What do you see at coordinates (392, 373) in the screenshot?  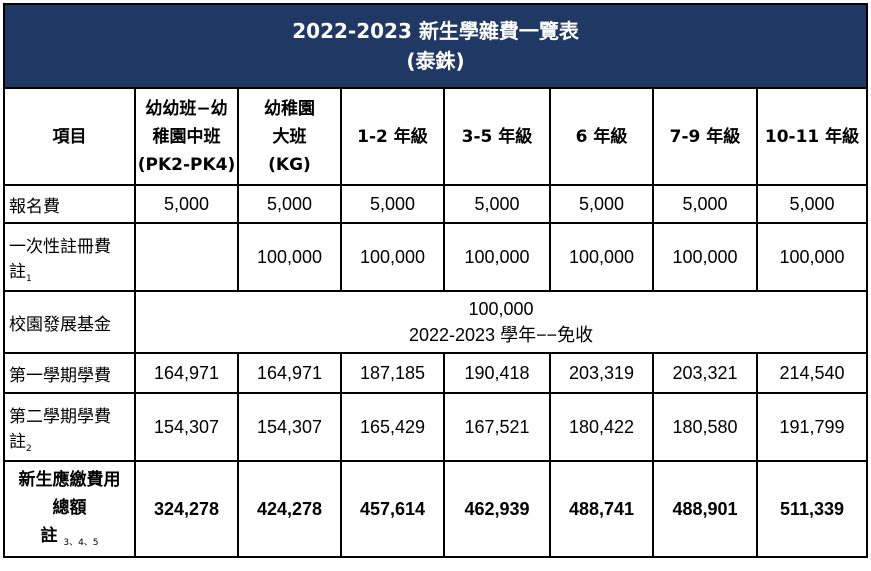 I see `cell-value: 187,185` at bounding box center [392, 373].